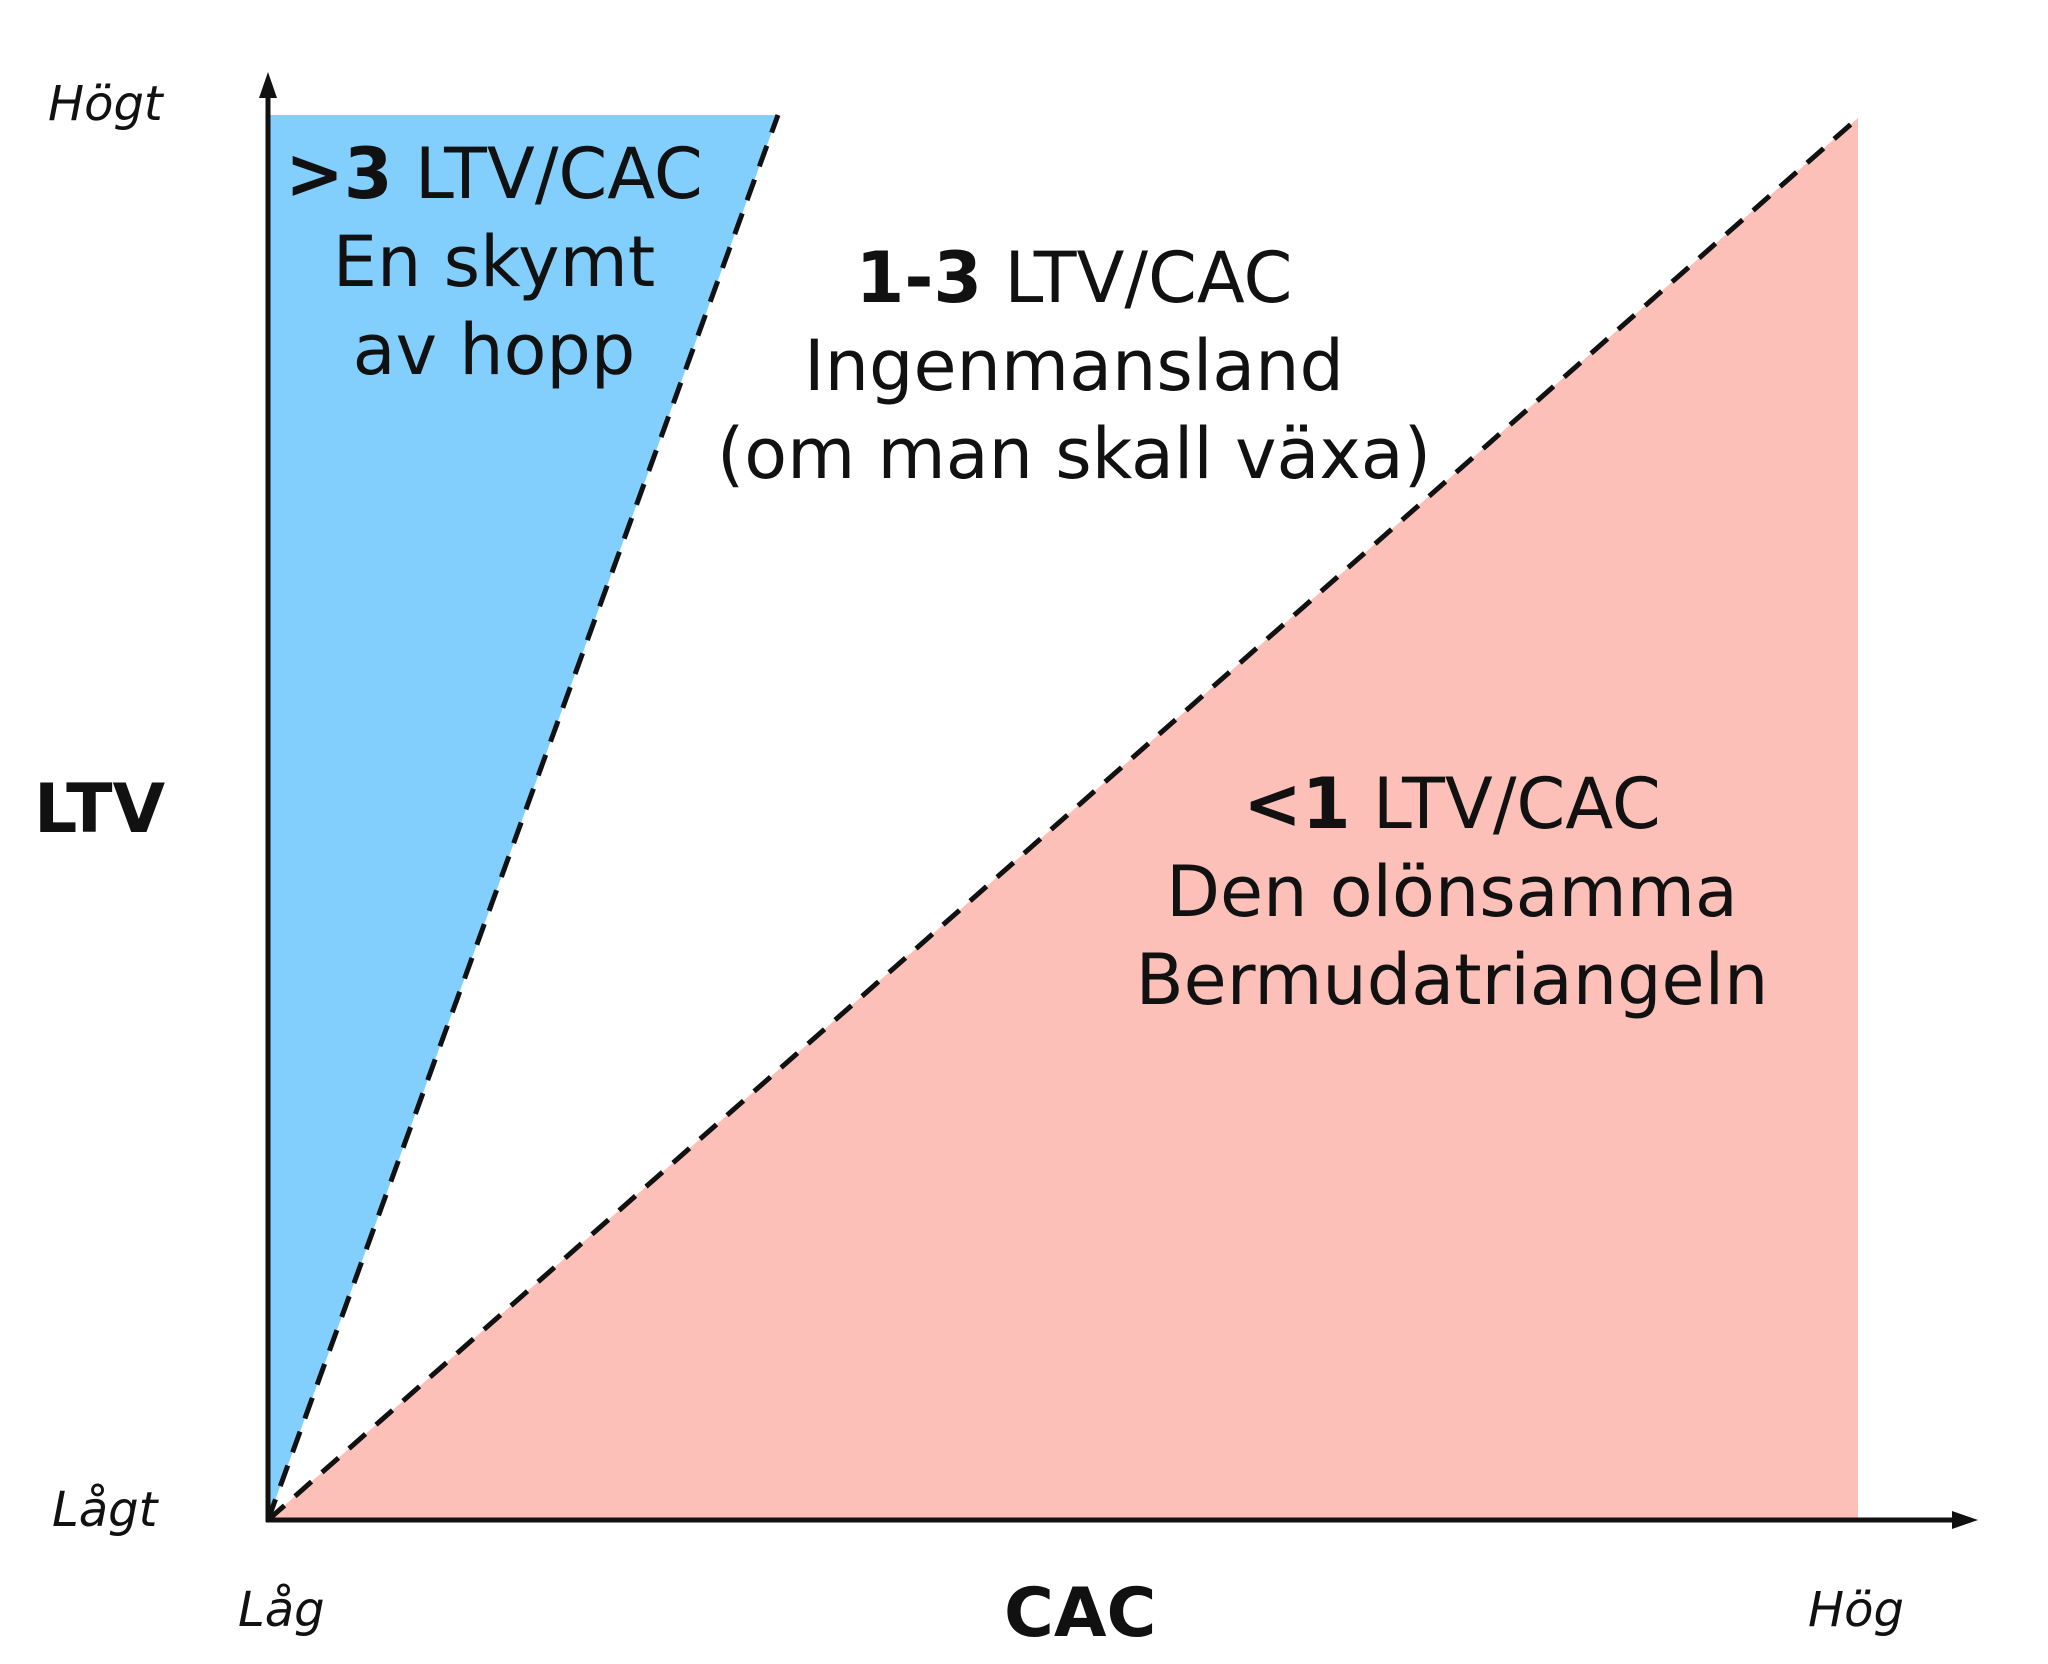 The width and height of the screenshot is (2048, 1664). Describe the element at coordinates (281, 1610) in the screenshot. I see `x-axis-left-label: Låg` at that location.